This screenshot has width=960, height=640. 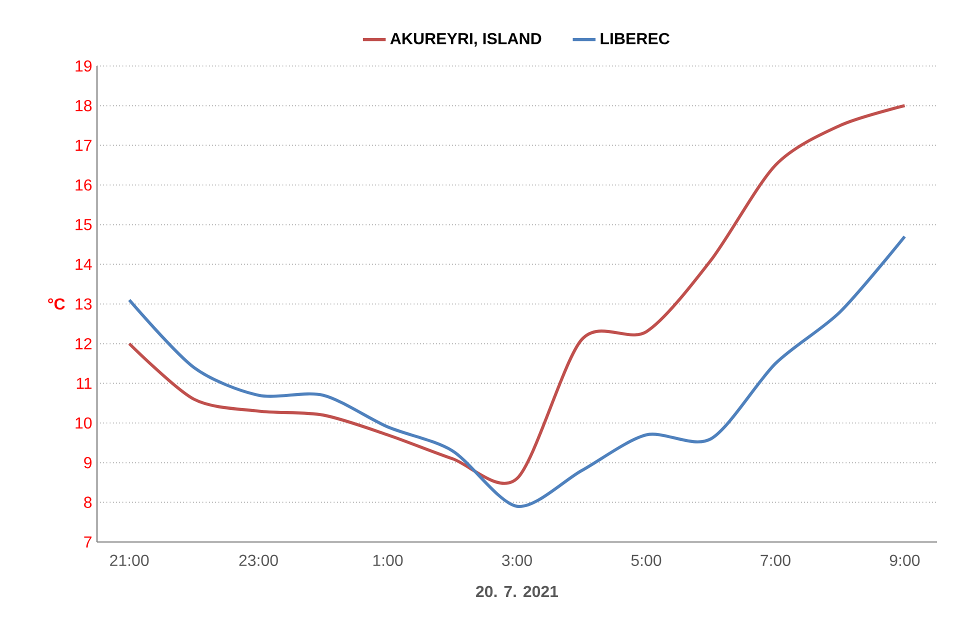 What do you see at coordinates (56, 304) in the screenshot?
I see `y-axis-title: °C` at bounding box center [56, 304].